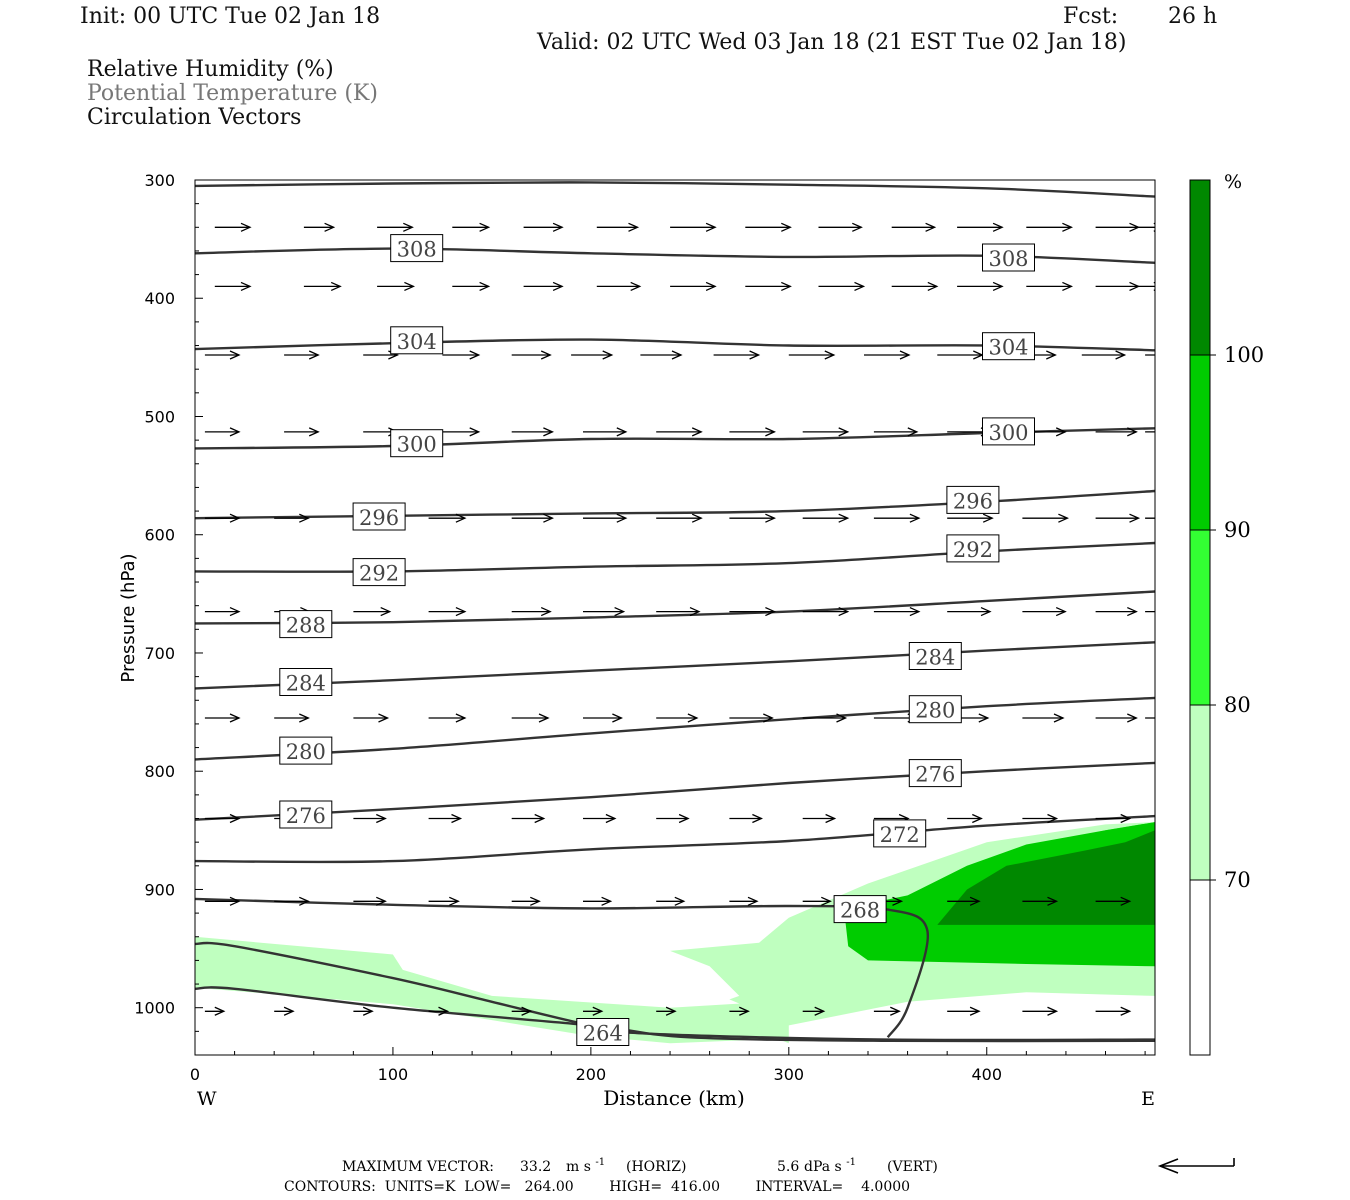  What do you see at coordinates (210, 69) in the screenshot?
I see `field-relative-humidity: Relative Humidity (%)` at bounding box center [210, 69].